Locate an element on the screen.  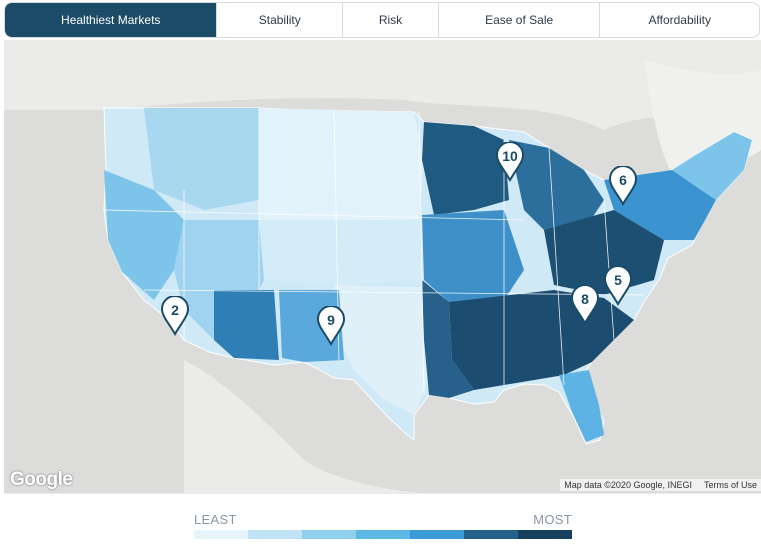
rank-marker-2: 2 is located at coordinates (175, 316).